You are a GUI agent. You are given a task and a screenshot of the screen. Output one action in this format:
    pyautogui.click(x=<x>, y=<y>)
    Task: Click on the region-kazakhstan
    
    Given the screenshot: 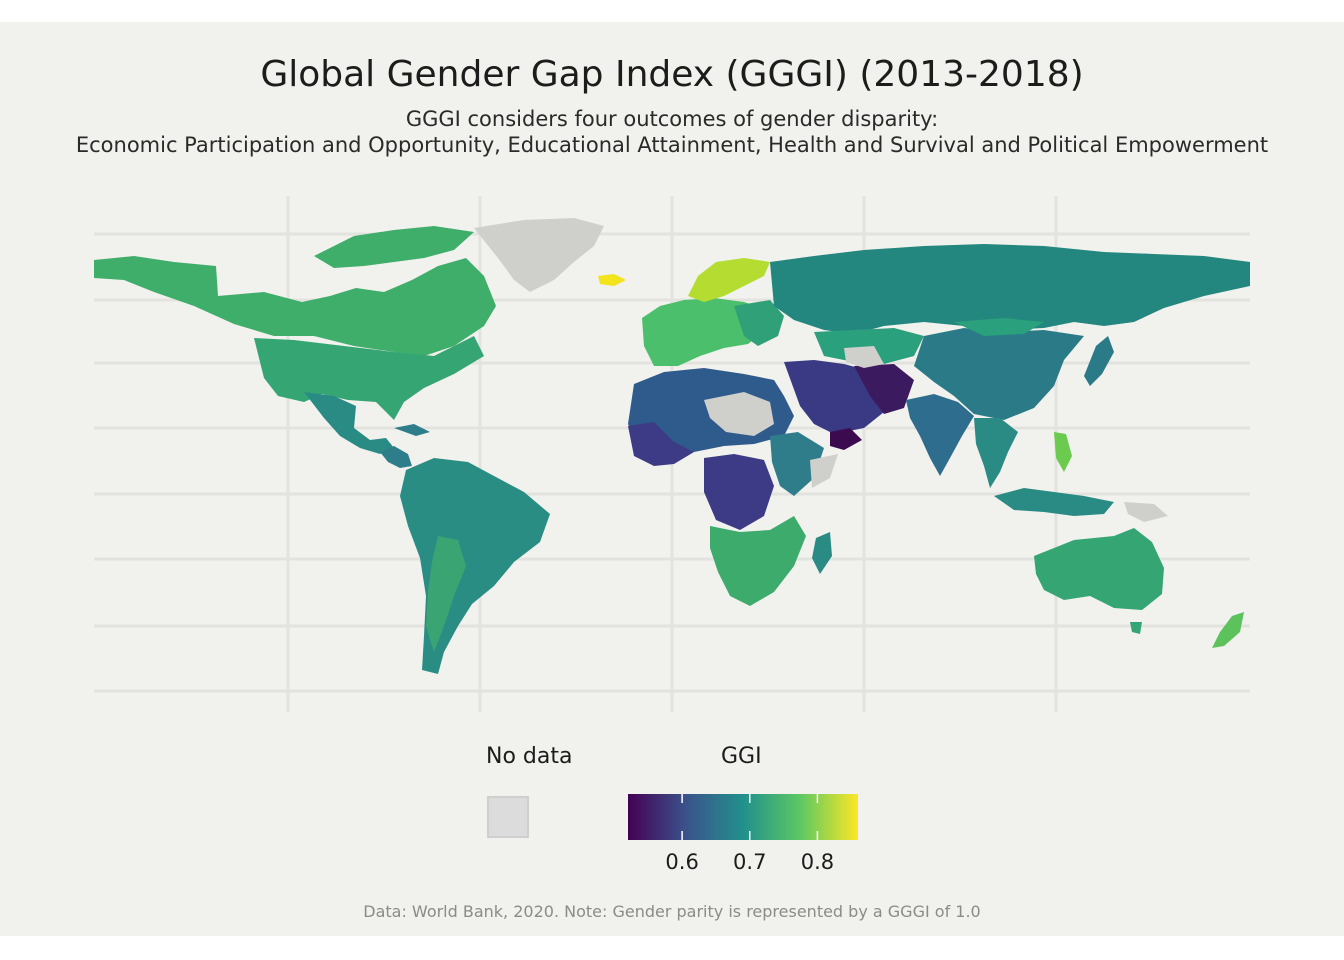 What is the action you would take?
    pyautogui.click(x=869, y=346)
    